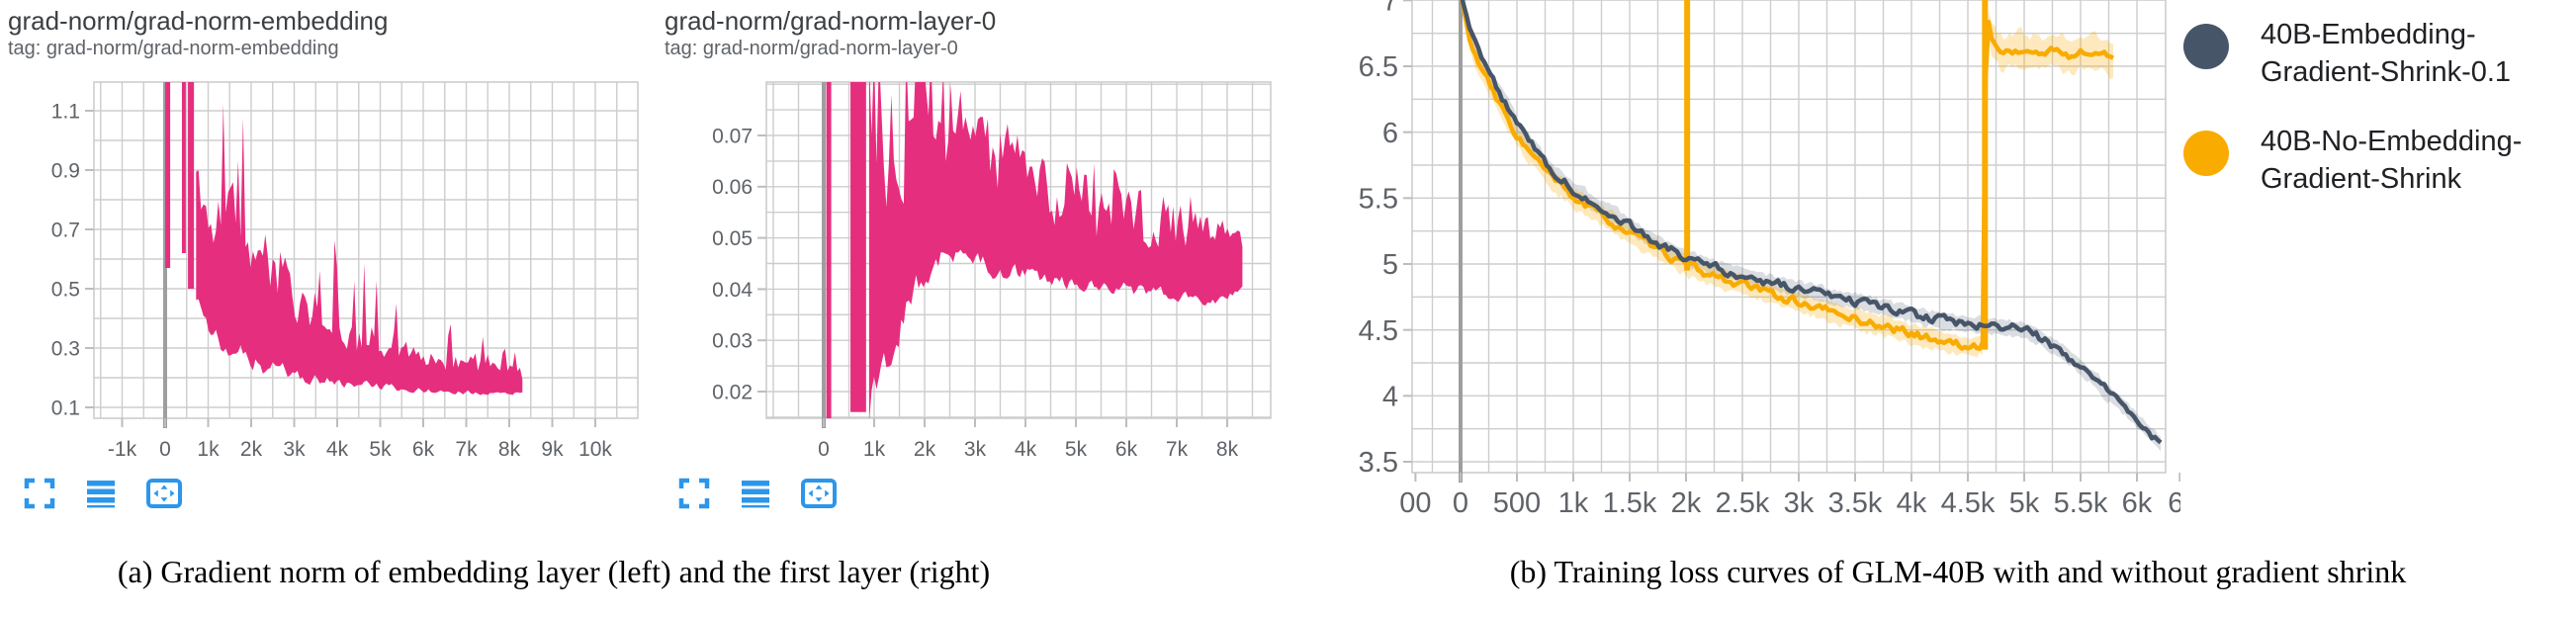 This screenshot has height=617, width=2576. What do you see at coordinates (2391, 160) in the screenshot?
I see `legend-label: 40B-No-Embedding- Gradient-Shrink` at bounding box center [2391, 160].